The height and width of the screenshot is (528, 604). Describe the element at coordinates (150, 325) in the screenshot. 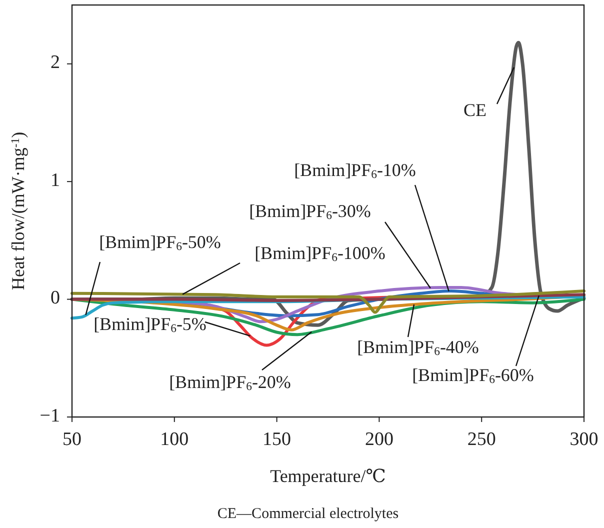

I see `series-label: [Bmim]PF$_{6}$-5%` at that location.